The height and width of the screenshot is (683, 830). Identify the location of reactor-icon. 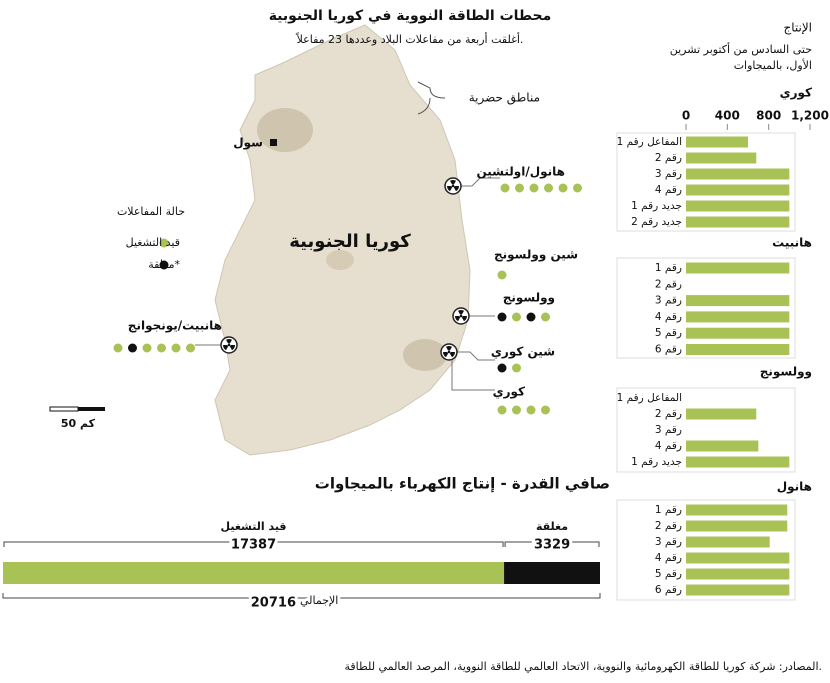
(449, 352).